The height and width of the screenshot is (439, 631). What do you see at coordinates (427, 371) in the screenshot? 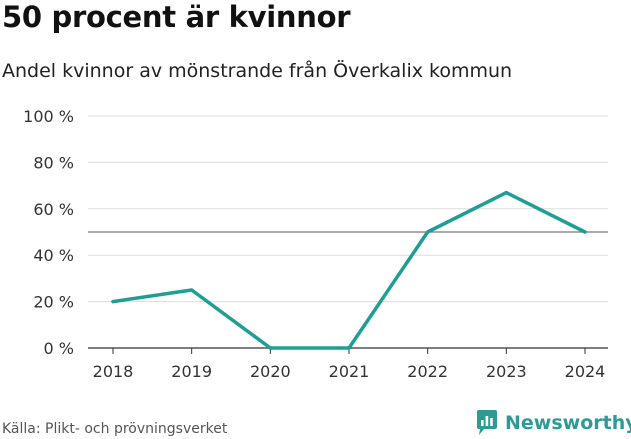
I see `x-tick-label: 2022` at bounding box center [427, 371].